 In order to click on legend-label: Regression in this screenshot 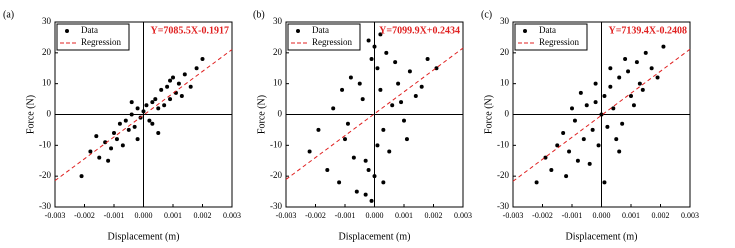, I will do `click(559, 42)`.